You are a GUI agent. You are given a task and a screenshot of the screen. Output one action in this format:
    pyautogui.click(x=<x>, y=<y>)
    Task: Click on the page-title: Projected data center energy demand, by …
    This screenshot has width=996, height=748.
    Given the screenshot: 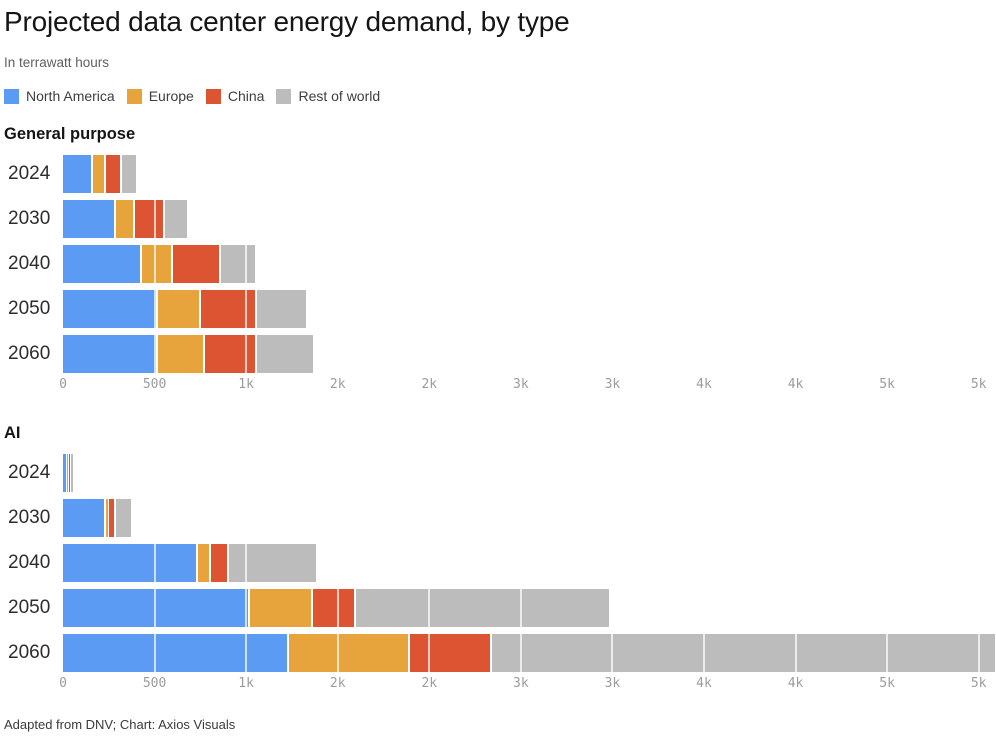 What is the action you would take?
    pyautogui.click(x=500, y=22)
    